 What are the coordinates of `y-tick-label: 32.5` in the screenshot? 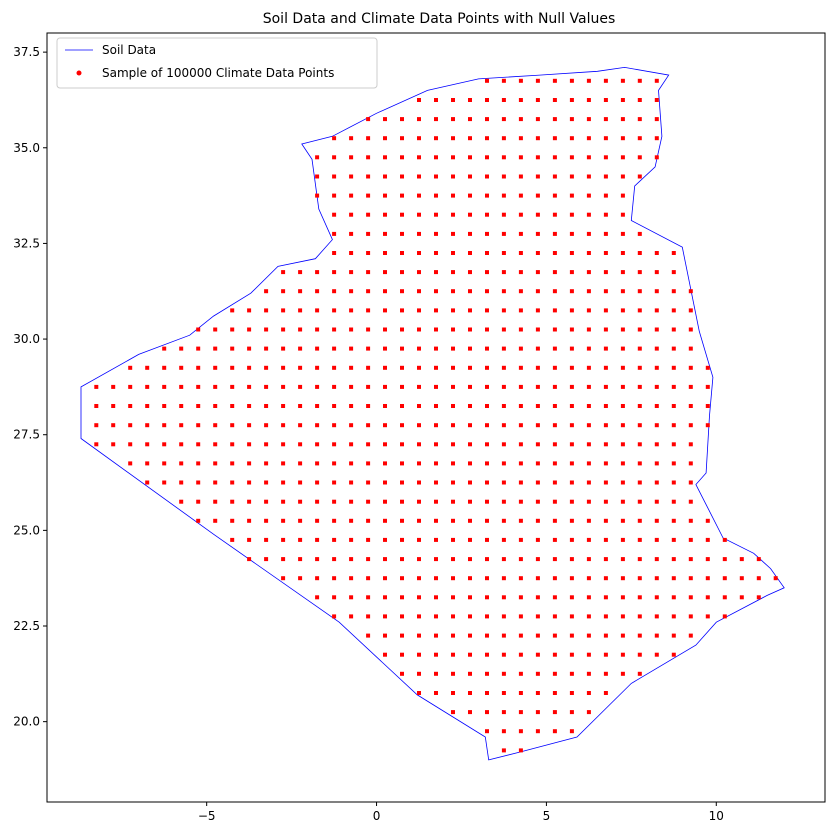 It's located at (26, 243).